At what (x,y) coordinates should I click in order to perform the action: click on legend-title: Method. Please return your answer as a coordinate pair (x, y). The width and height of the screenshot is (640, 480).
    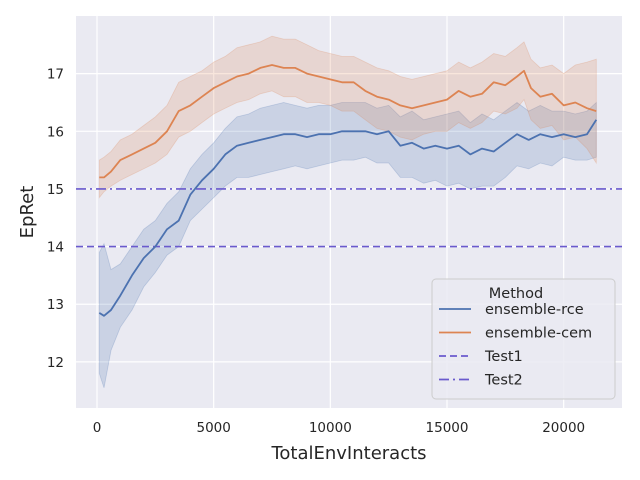
    Looking at the image, I should click on (516, 294).